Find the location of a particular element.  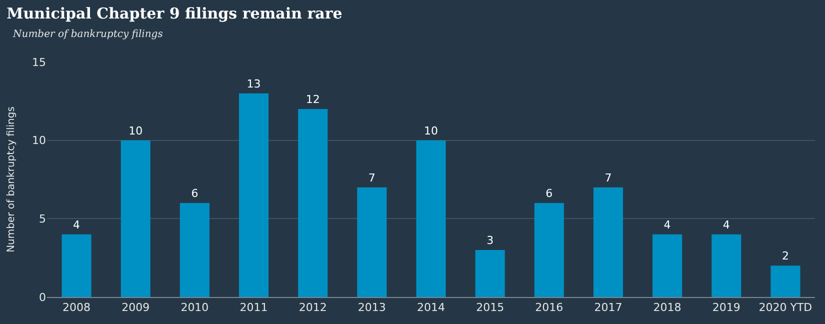

x-tick-label: 2008 is located at coordinates (76, 307).